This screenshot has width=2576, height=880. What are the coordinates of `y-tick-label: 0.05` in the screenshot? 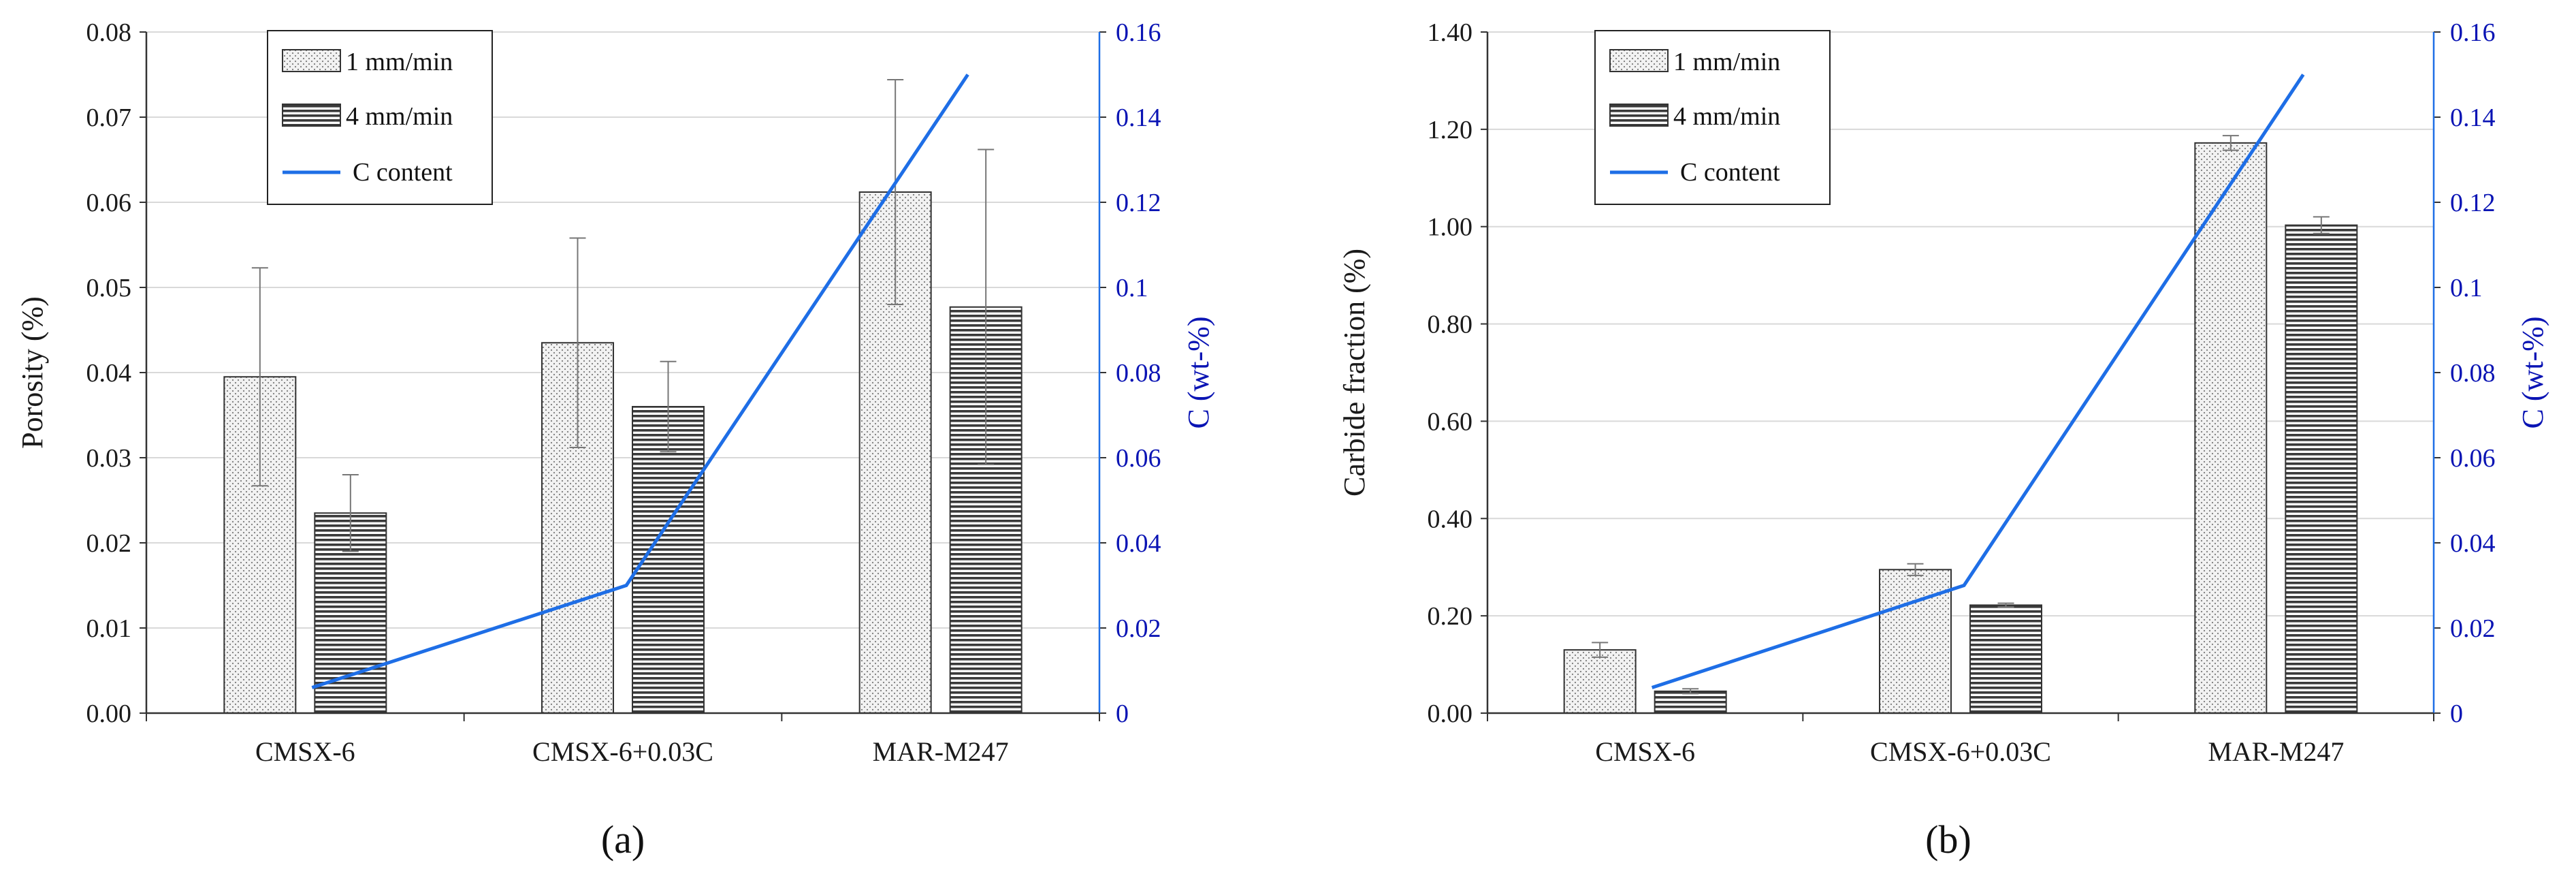 It's located at (109, 288).